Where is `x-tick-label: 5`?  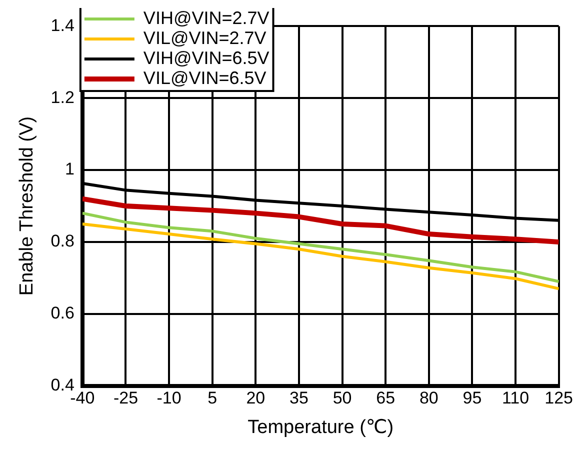
x-tick-label: 5 is located at coordinates (213, 398).